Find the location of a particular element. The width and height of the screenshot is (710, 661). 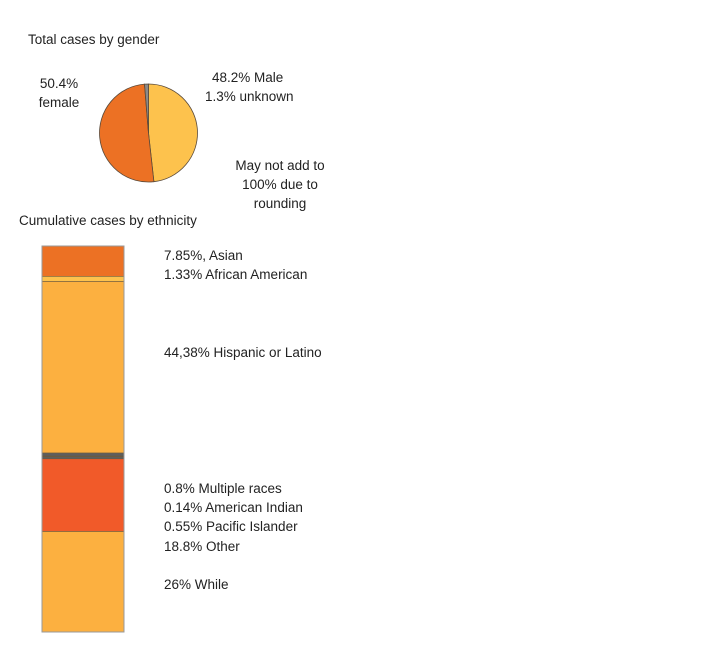

bar-segment-white is located at coordinates (83, 582).